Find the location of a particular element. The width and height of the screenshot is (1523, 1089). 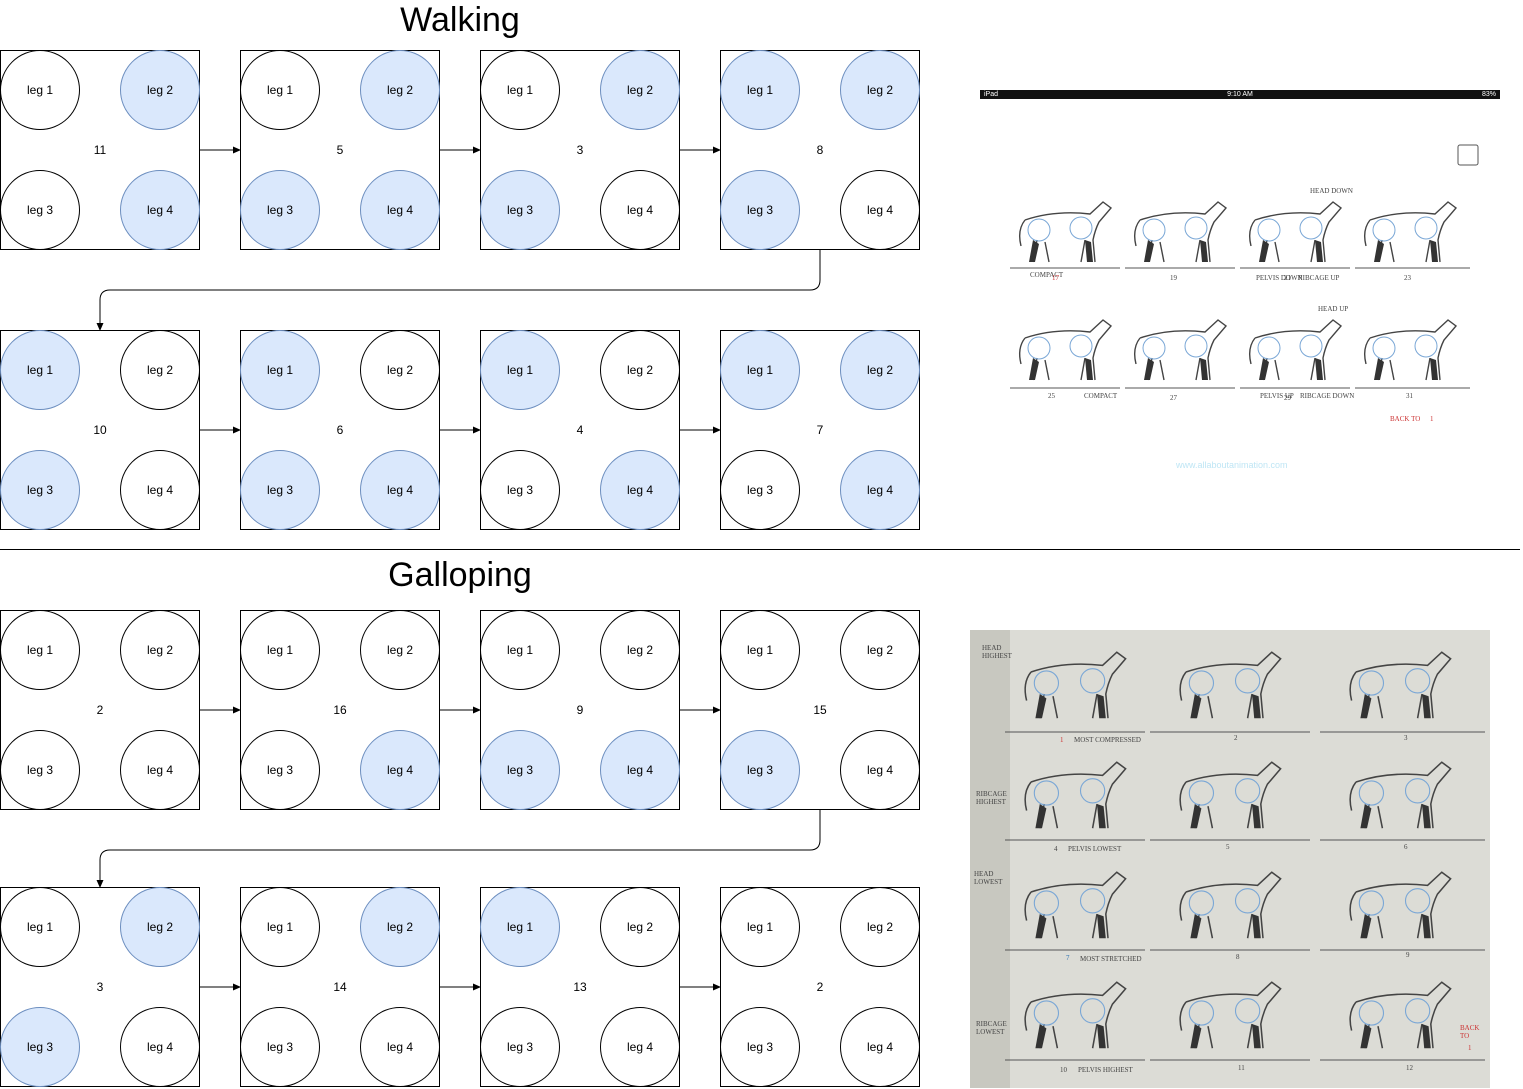

ref-label: HEAD LOWEST is located at coordinates (988, 878).